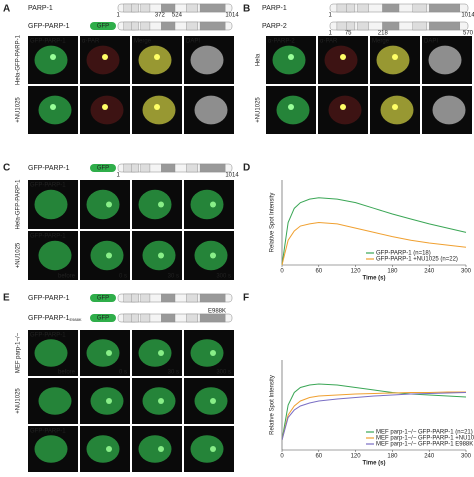  What do you see at coordinates (160, 16) in the screenshot?
I see `residue-number: 372` at bounding box center [160, 16].